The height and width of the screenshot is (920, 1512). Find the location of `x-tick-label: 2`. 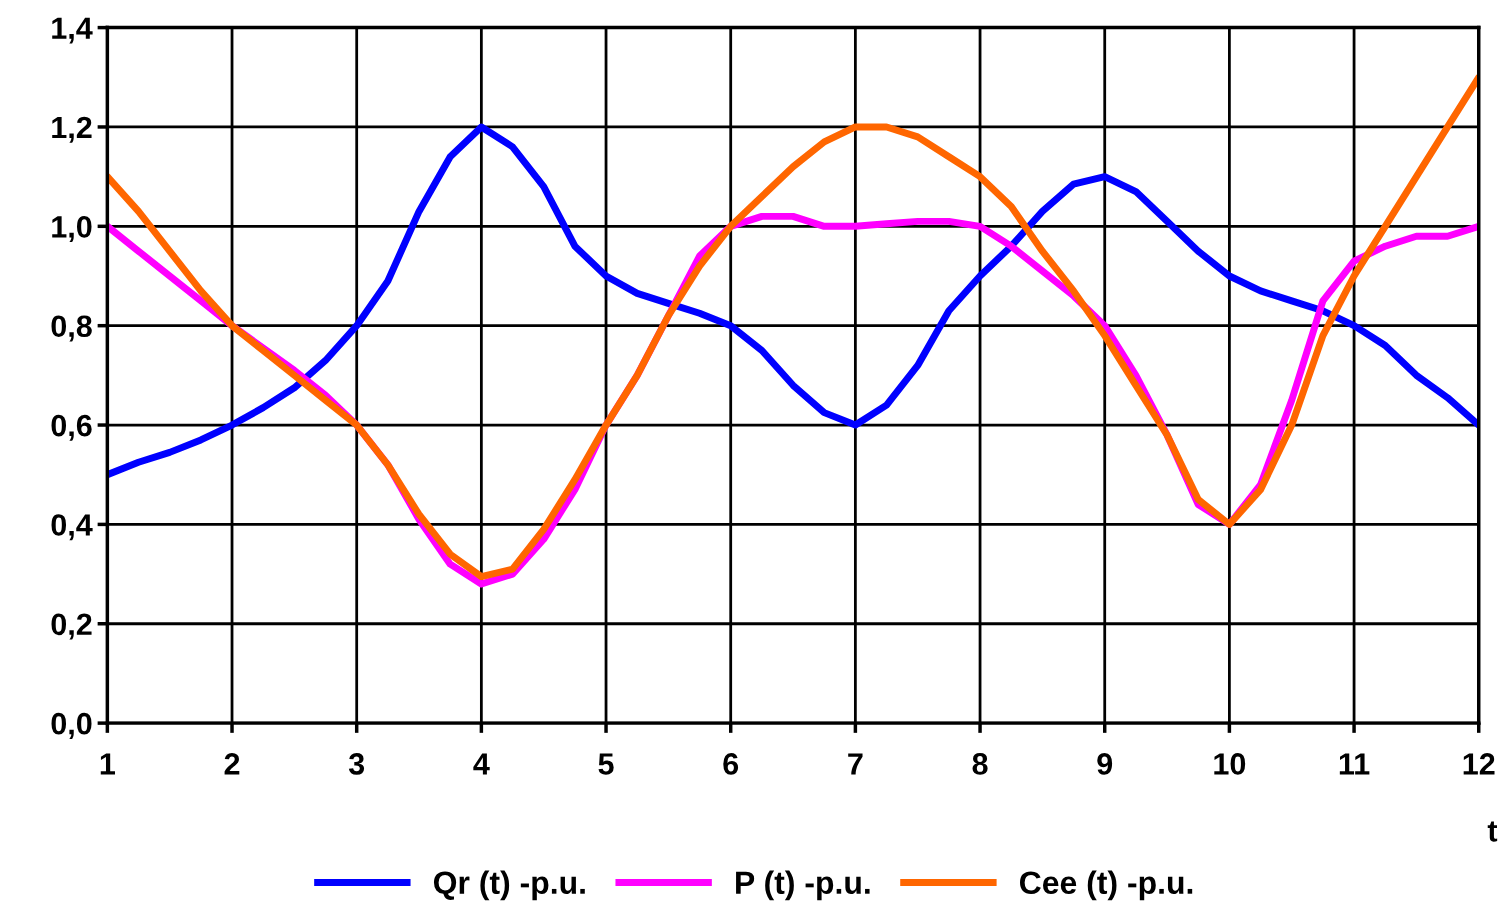

x-tick-label: 2 is located at coordinates (232, 764).